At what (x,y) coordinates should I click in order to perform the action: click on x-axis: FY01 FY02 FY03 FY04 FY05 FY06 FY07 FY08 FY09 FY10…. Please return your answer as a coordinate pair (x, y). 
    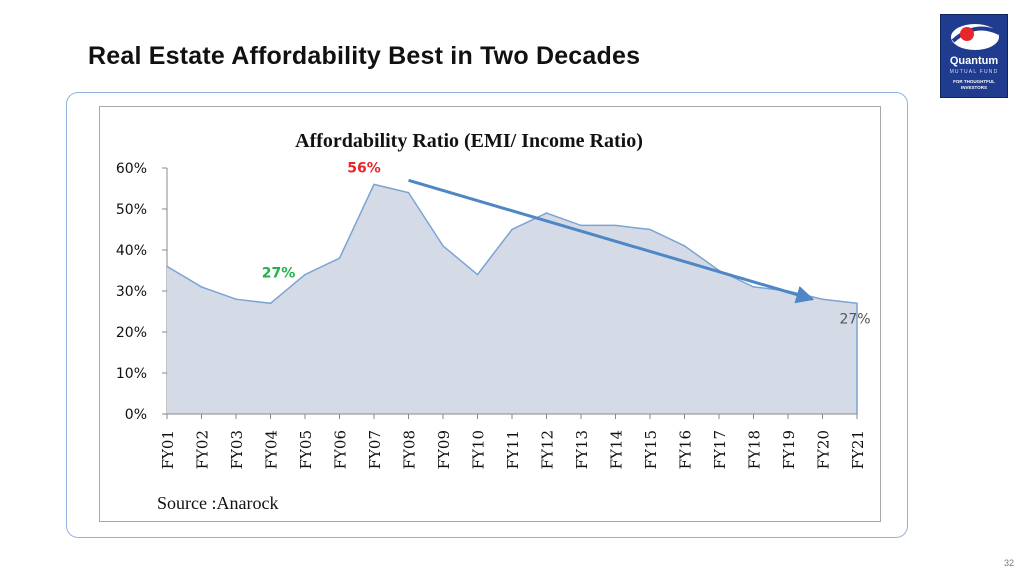
    Looking at the image, I should click on (513, 441).